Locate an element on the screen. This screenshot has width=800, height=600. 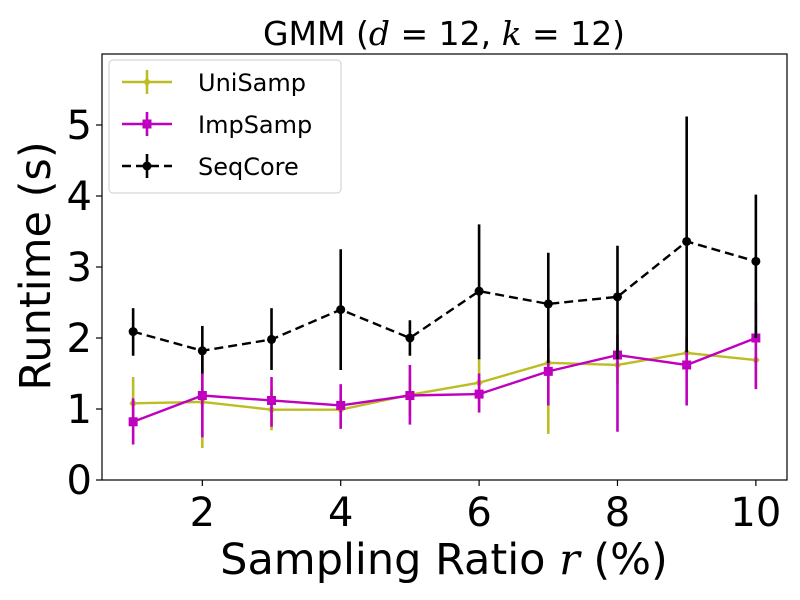
x-tick-label: 6 is located at coordinates (478, 513).